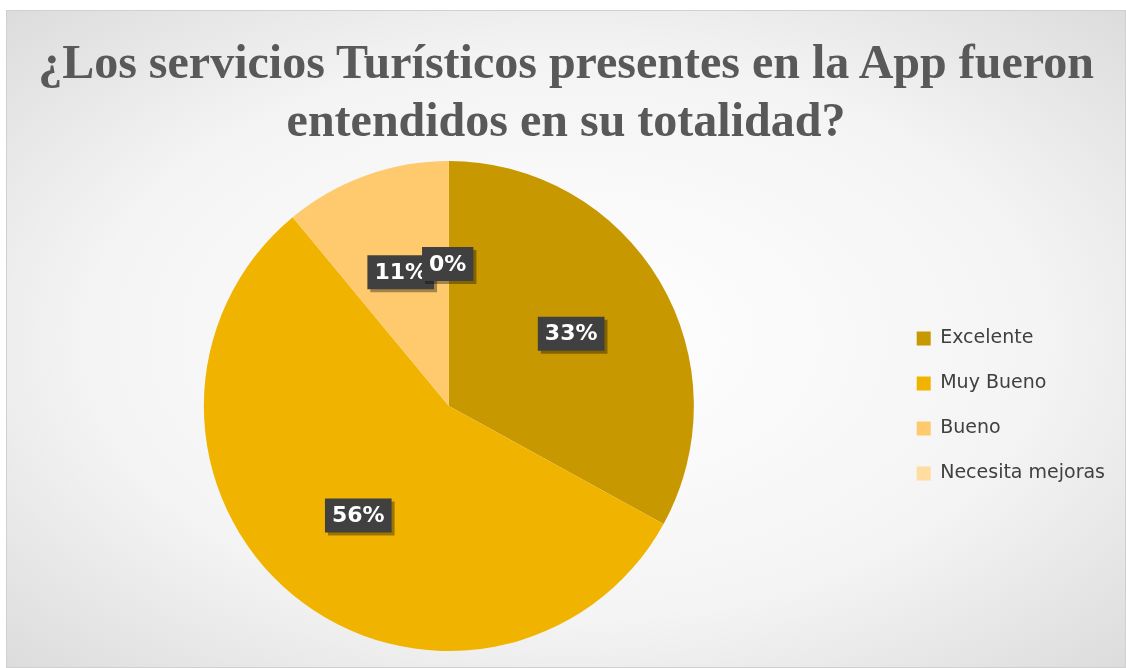 This screenshot has width=1126, height=668. I want to click on legend-label: Bueno, so click(970, 426).